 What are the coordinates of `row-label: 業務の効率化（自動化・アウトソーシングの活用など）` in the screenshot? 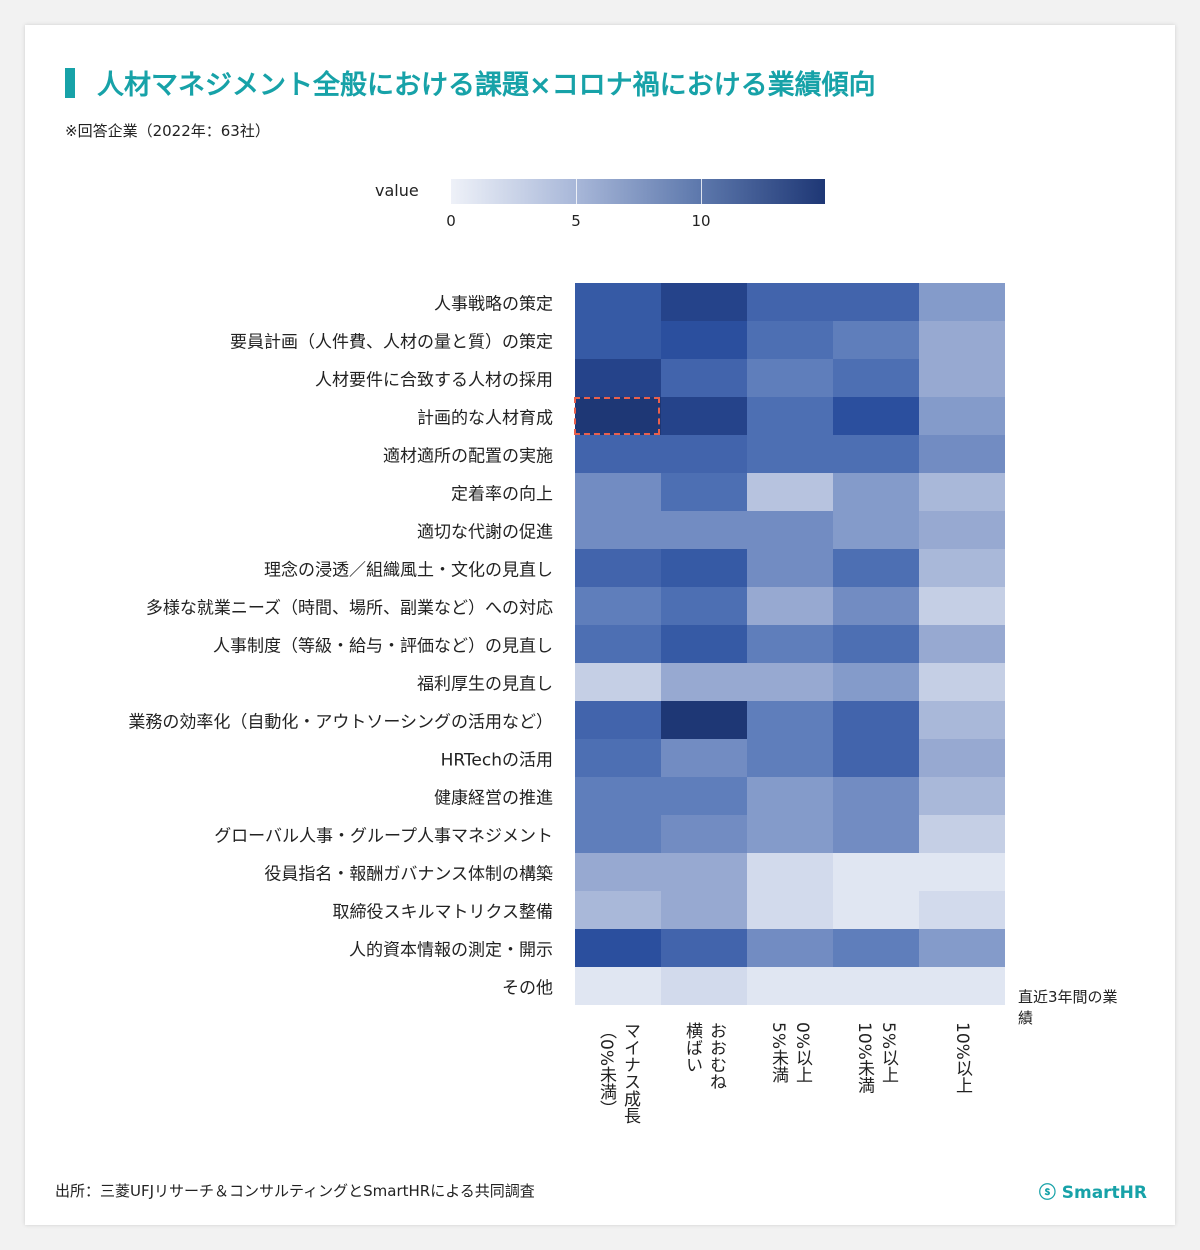 It's located at (340, 722).